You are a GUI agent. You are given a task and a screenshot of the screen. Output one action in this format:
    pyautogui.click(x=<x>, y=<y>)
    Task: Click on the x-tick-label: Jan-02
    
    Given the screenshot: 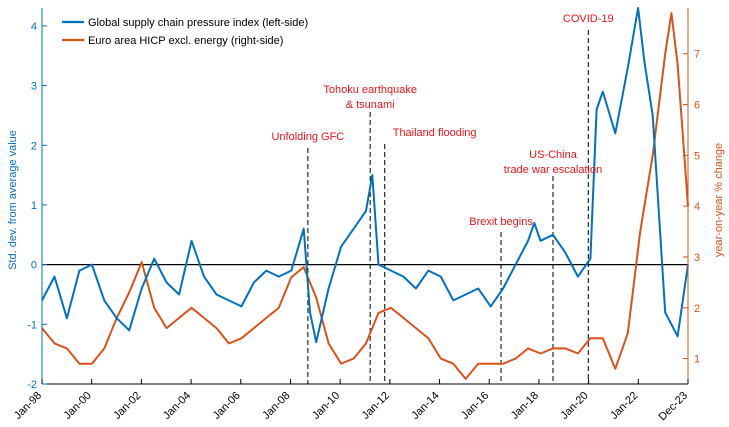 What is the action you would take?
    pyautogui.click(x=127, y=406)
    